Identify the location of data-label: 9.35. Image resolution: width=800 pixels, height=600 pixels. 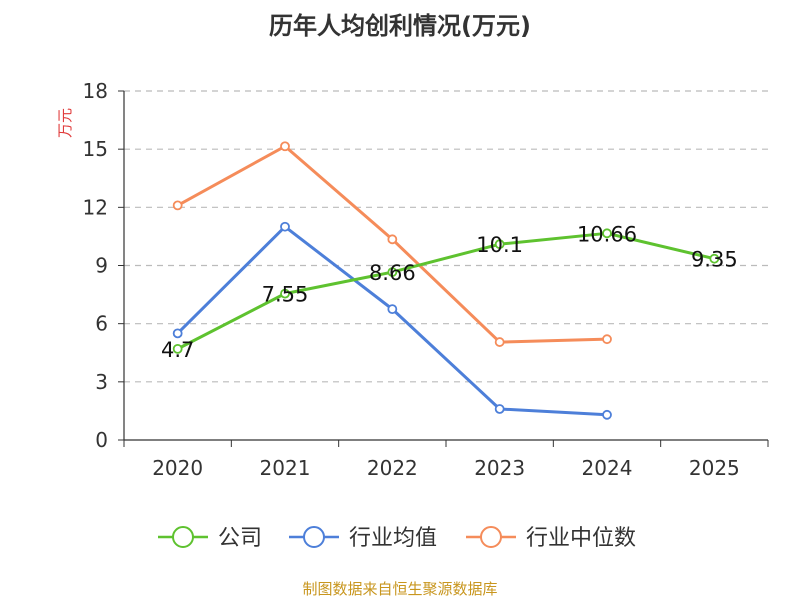
(714, 260).